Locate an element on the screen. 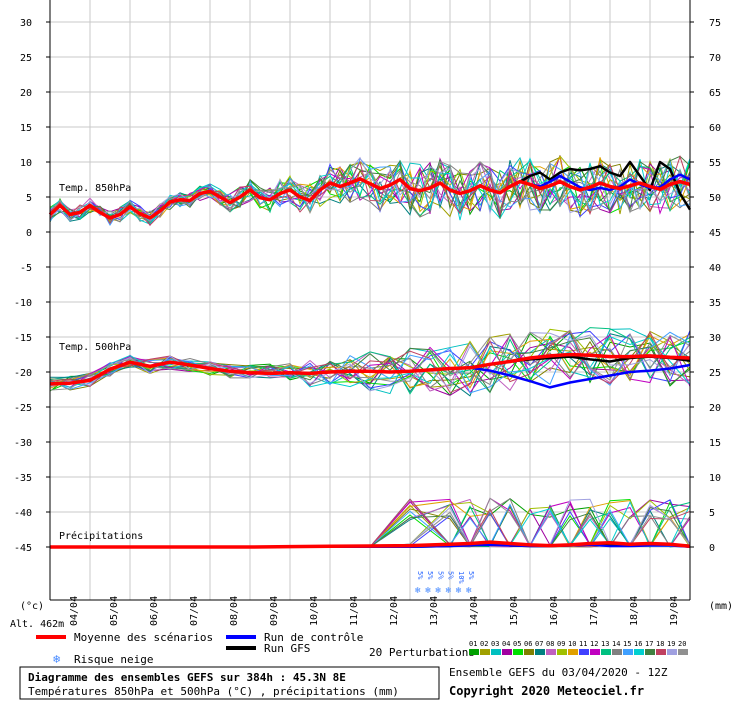  right-tick-label: 40 is located at coordinates (715, 268).